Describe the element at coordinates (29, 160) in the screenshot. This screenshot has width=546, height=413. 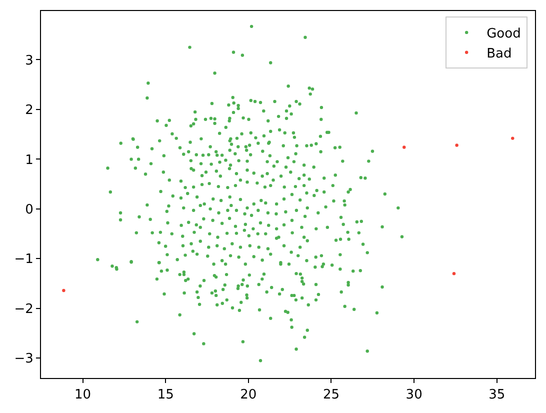
I see `y-tick-label: 1` at that location.